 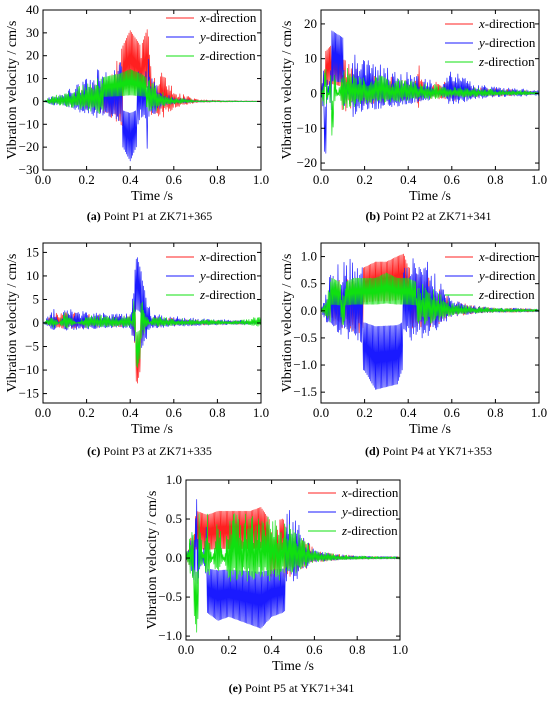 I want to click on caption-letter: (c), so click(x=93, y=451).